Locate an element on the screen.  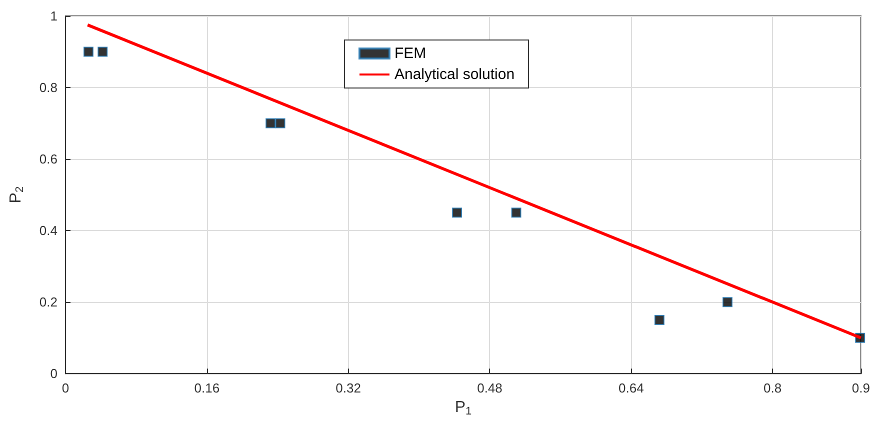
y-axis-title: P2 is located at coordinates (17, 195).